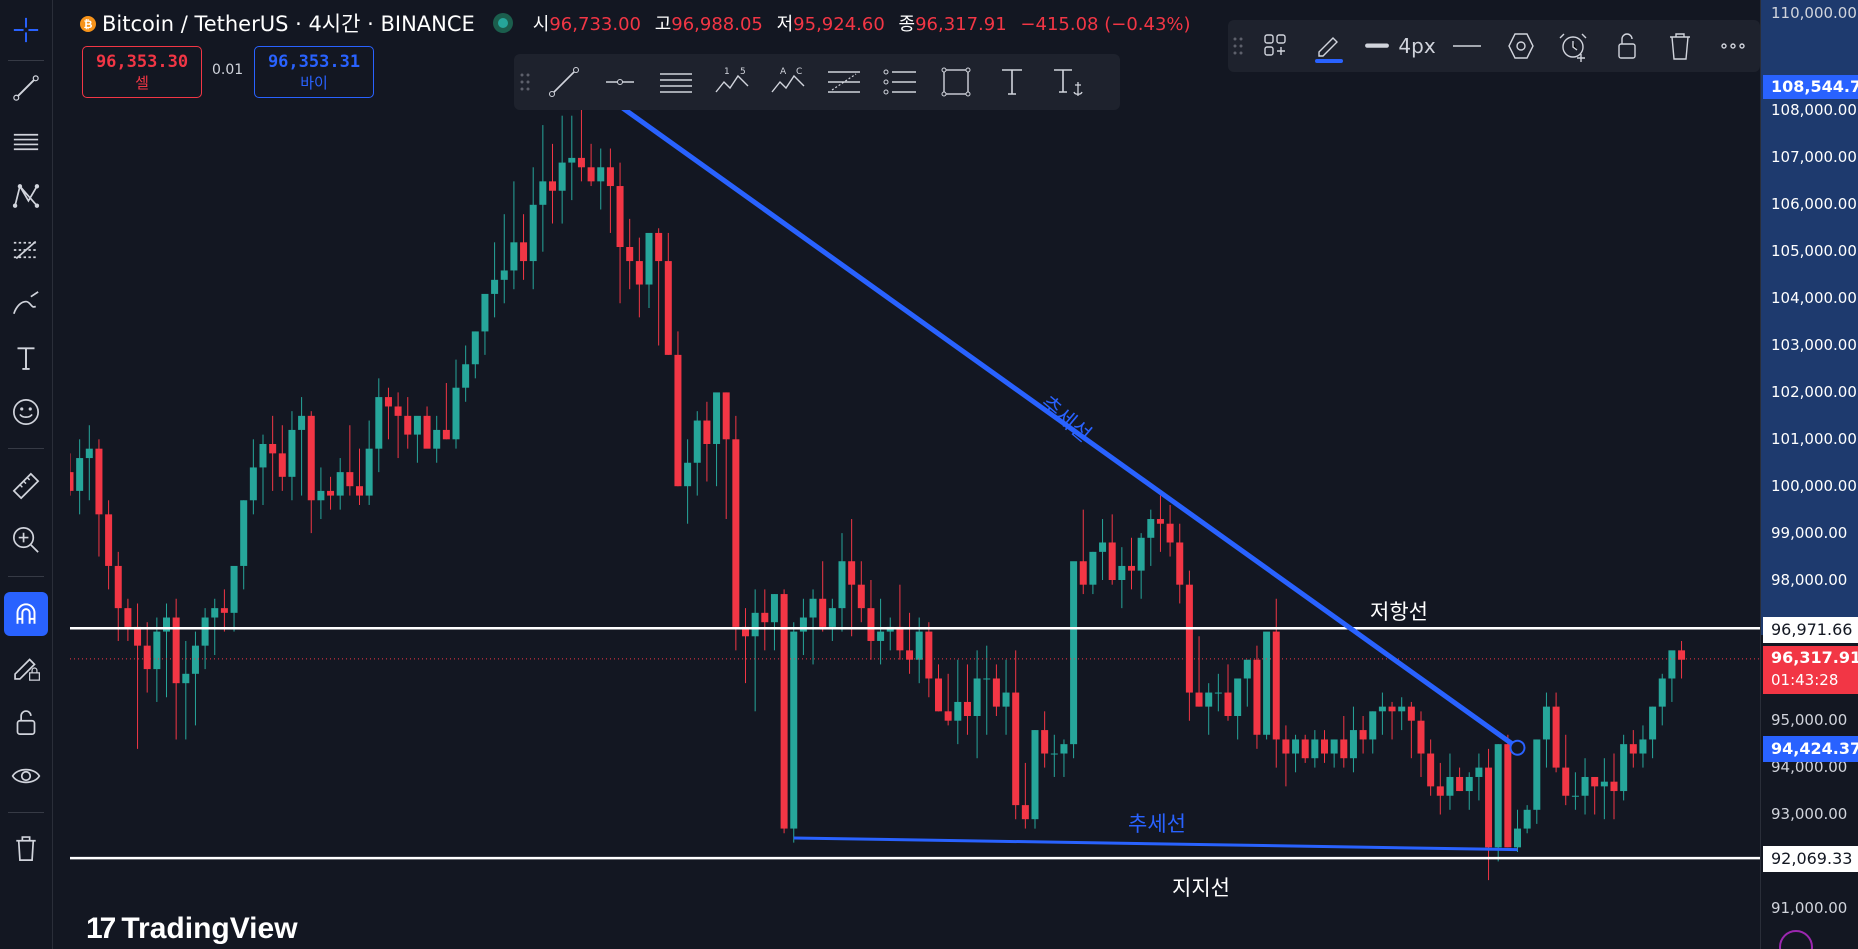  Describe the element at coordinates (1399, 612) in the screenshot. I see `resistance-label: 저항선` at that location.